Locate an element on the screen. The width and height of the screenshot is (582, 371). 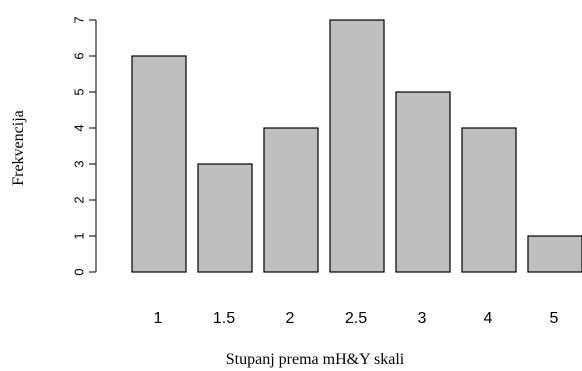
y-tick-label: 7 is located at coordinates (79, 19).